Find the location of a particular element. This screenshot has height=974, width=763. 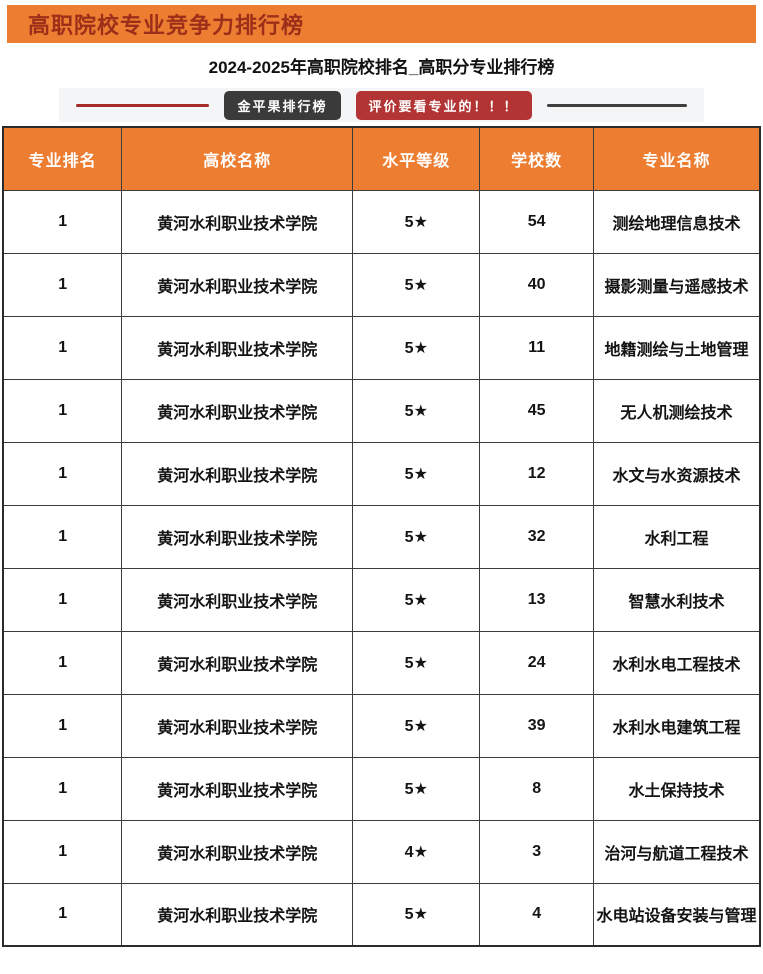

cell-major: 无人机测绘技术 is located at coordinates (676, 410).